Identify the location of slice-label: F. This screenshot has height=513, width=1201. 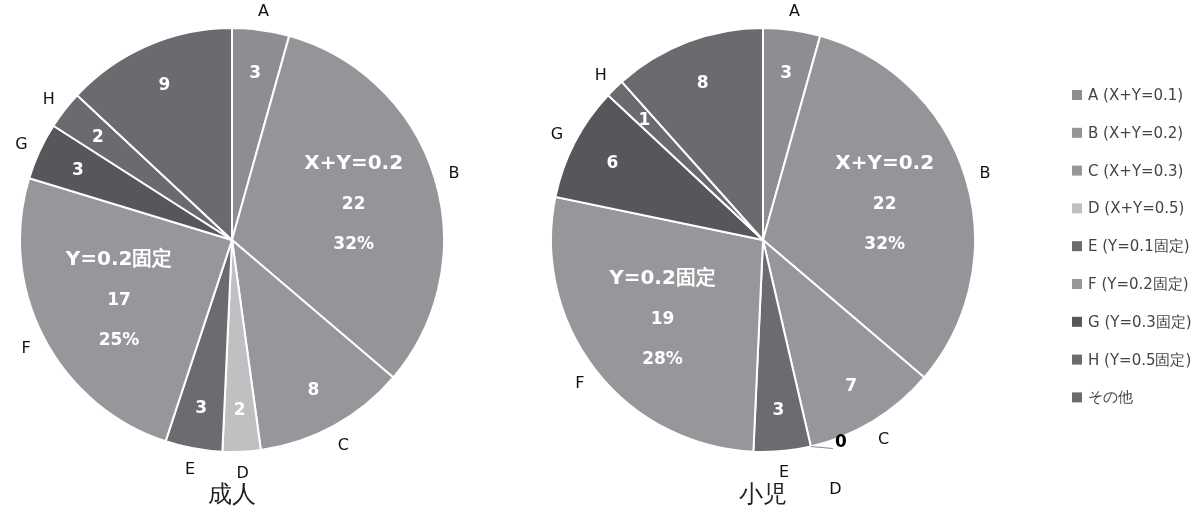
(26, 347).